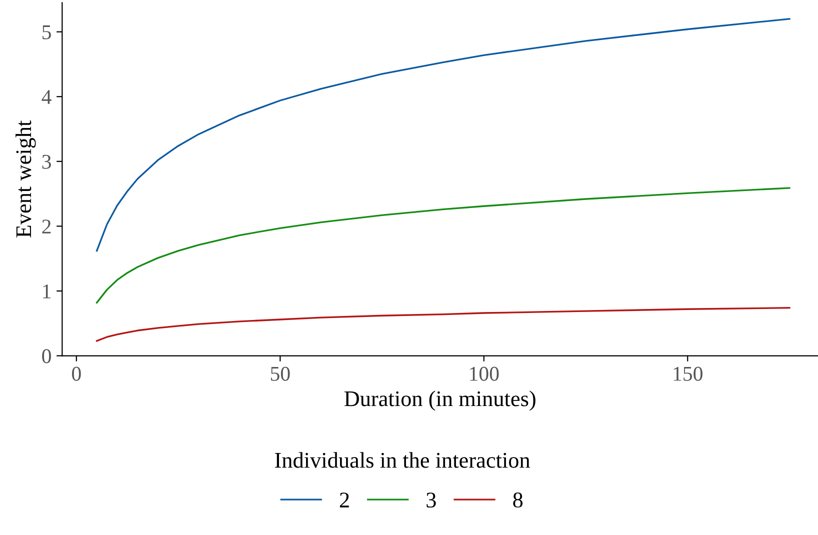 This screenshot has height=535, width=818. I want to click on y-tick-label: 4, so click(47, 97).